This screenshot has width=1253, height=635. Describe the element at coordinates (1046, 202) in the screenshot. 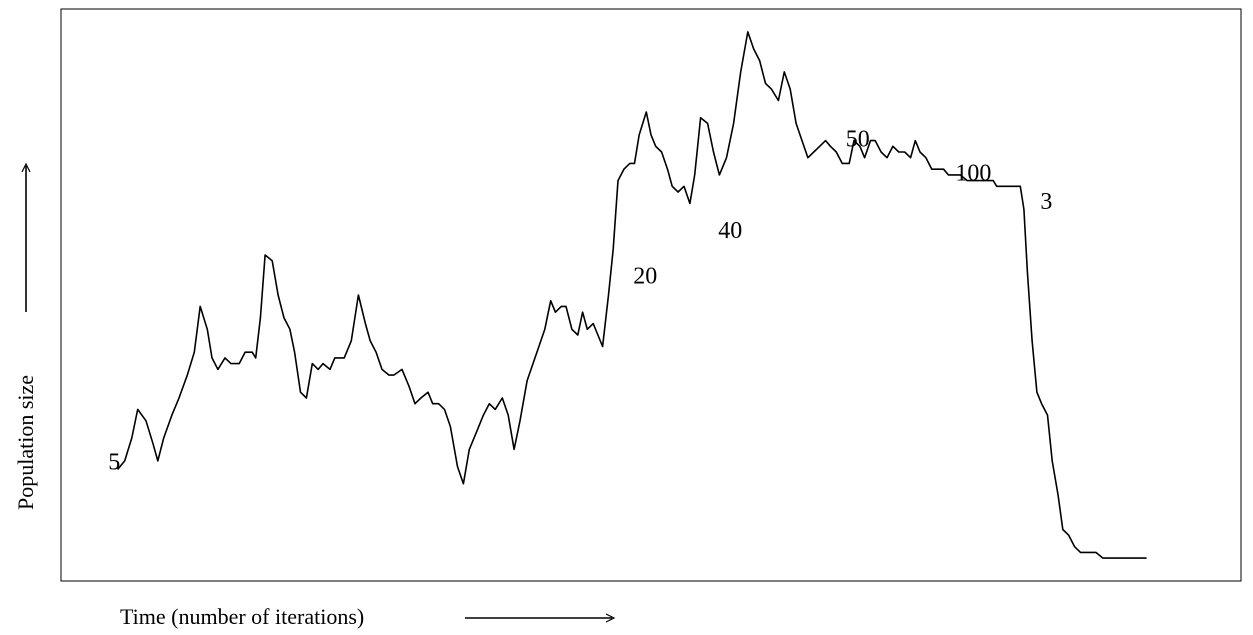

I see `annotation-label-3: 3` at that location.